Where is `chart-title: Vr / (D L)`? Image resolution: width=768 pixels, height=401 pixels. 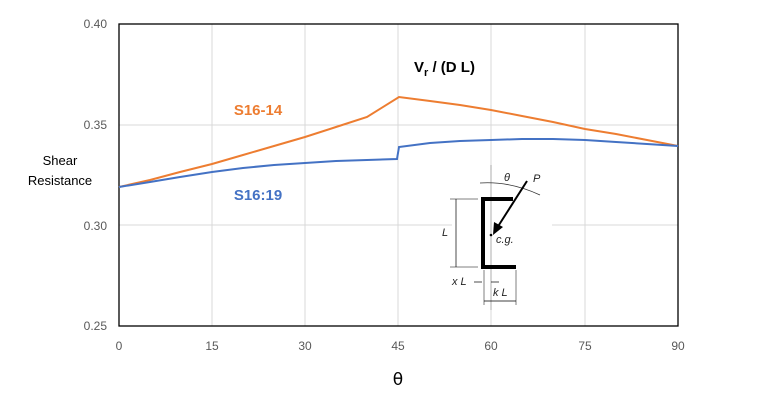 chart-title: Vr / (D L) is located at coordinates (444, 69).